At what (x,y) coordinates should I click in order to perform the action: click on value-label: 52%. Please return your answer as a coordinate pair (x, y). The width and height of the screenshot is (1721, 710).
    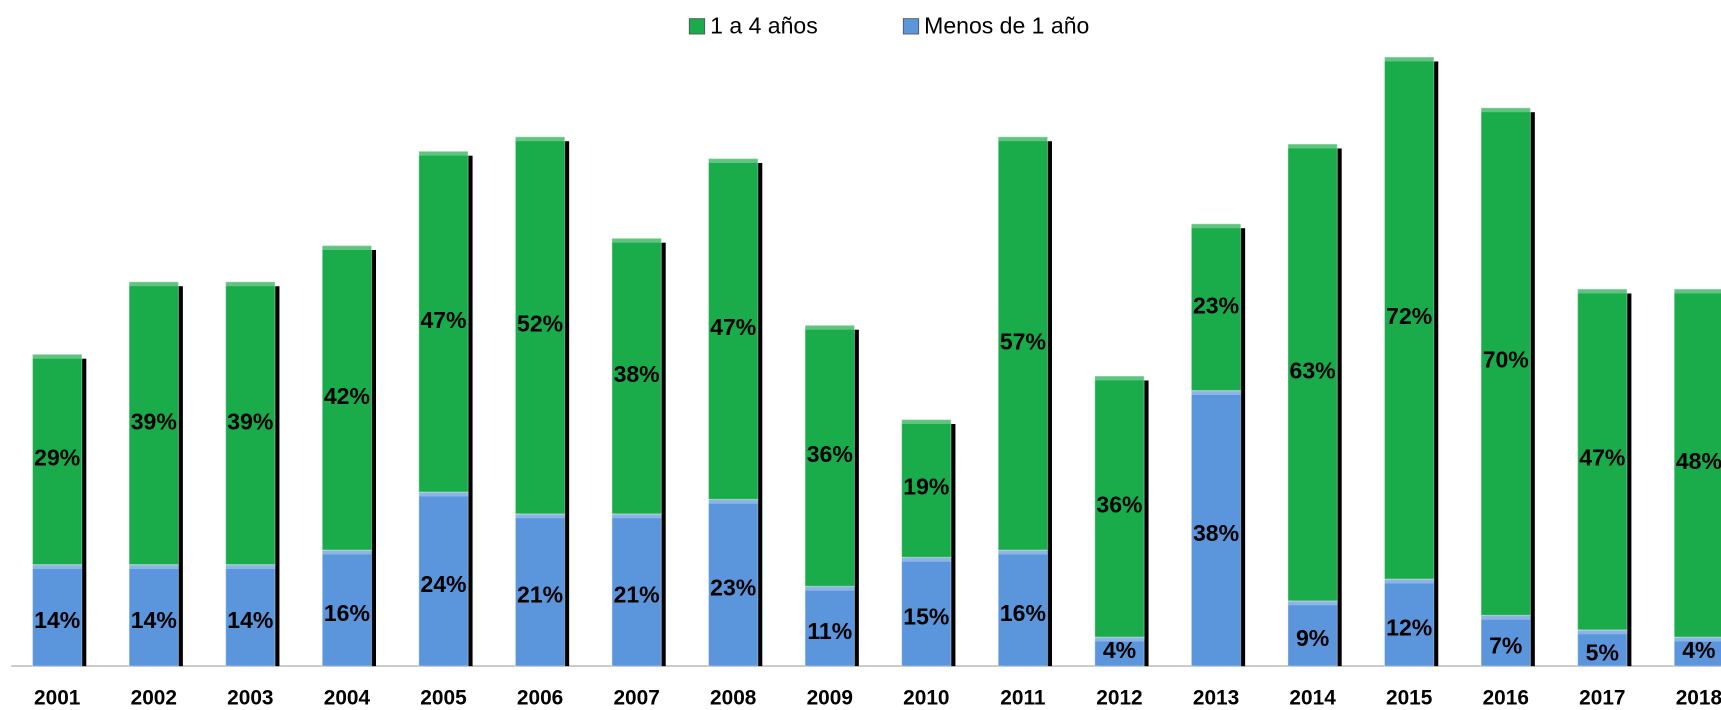
    Looking at the image, I should click on (540, 323).